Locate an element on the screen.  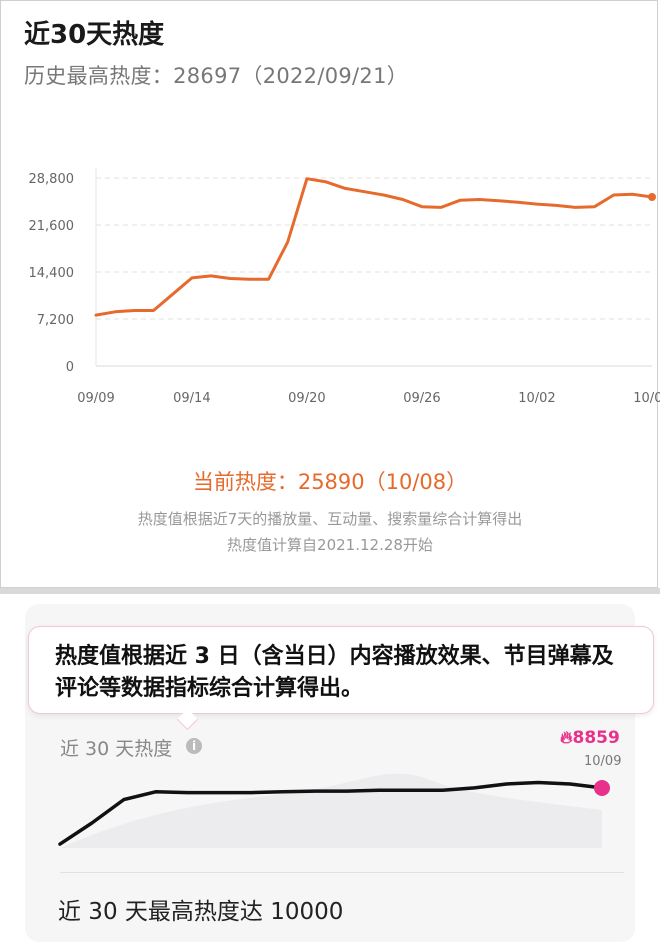
current-heat-value: 🔥︎8859 is located at coordinates (590, 738).